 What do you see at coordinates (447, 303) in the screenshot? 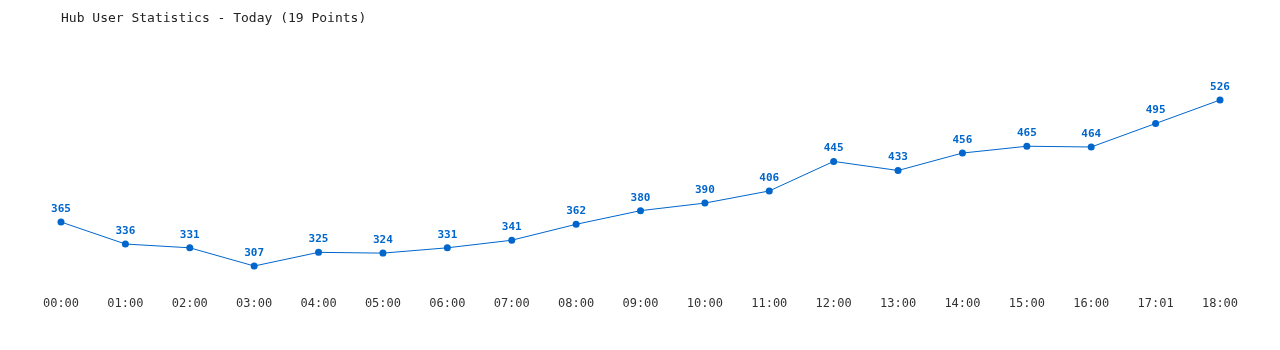
I see `x-tick-label: 06:00` at bounding box center [447, 303].